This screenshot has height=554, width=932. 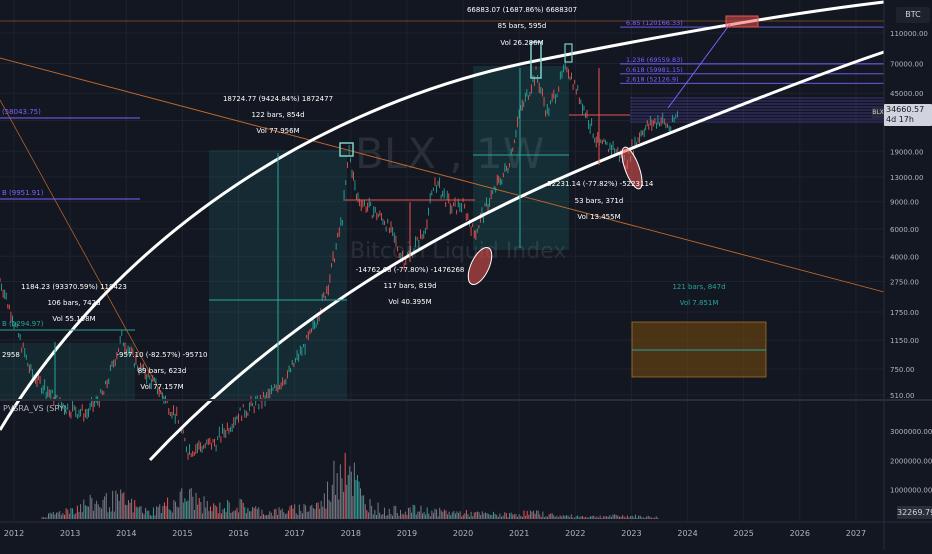 I want to click on annotation-bars-2018: 117 bars, 819d, so click(x=409, y=286).